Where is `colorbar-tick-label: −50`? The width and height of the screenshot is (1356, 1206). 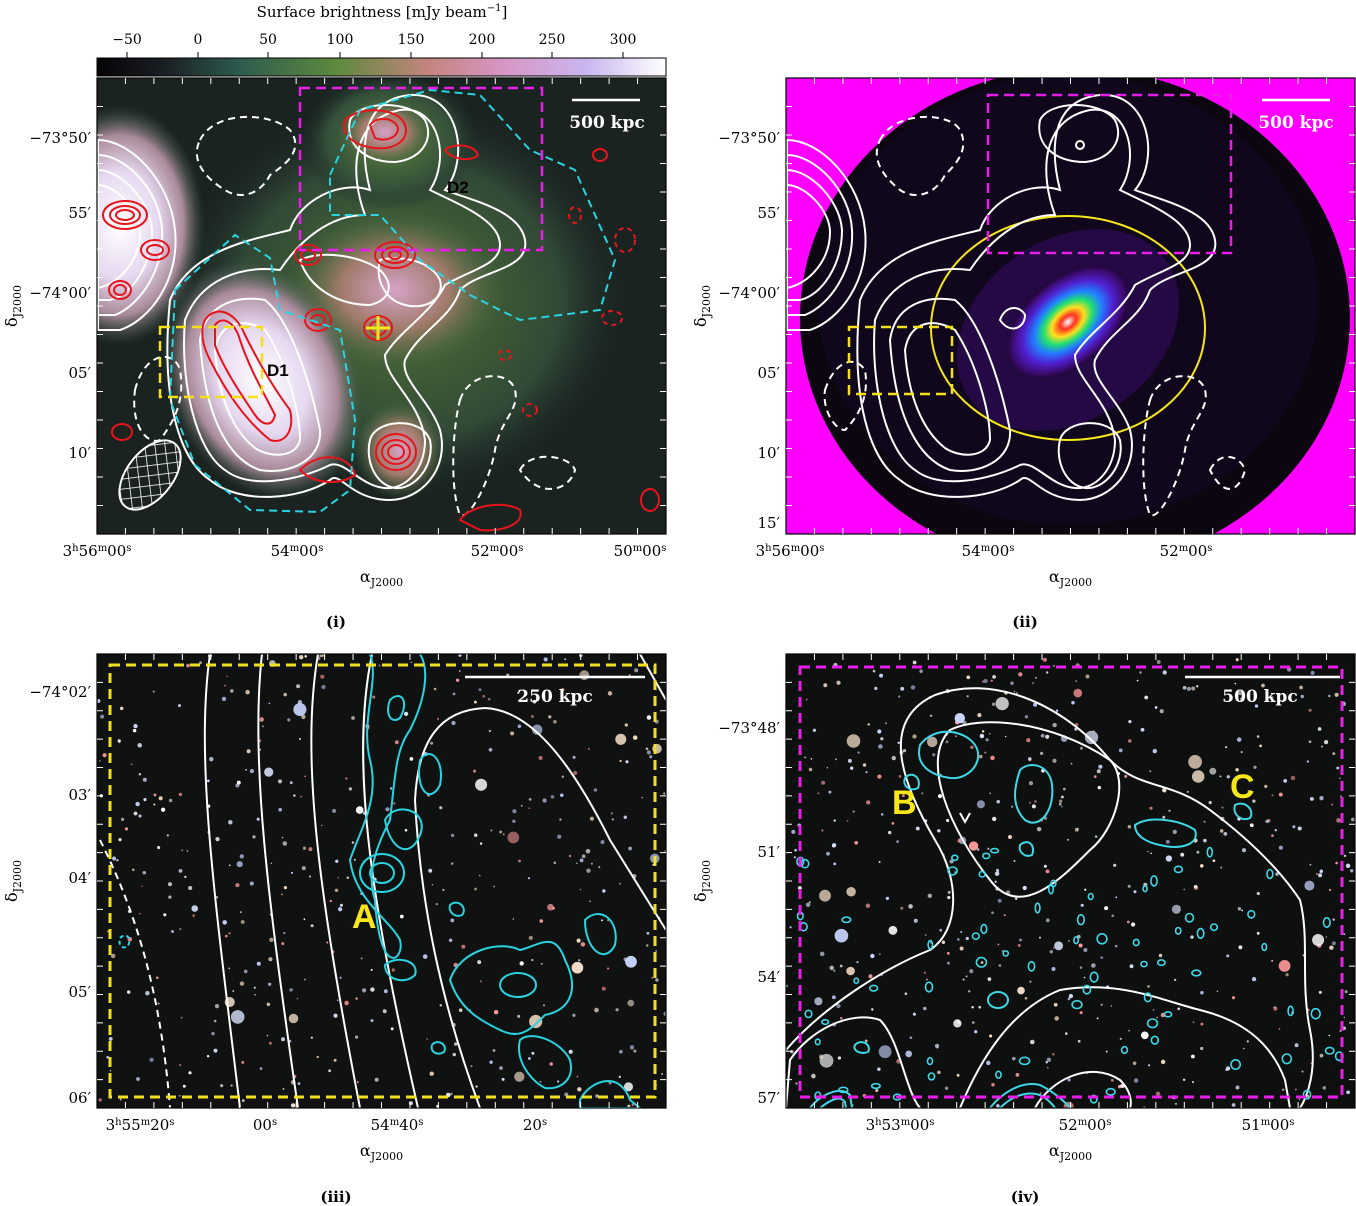 colorbar-tick-label: −50 is located at coordinates (127, 40).